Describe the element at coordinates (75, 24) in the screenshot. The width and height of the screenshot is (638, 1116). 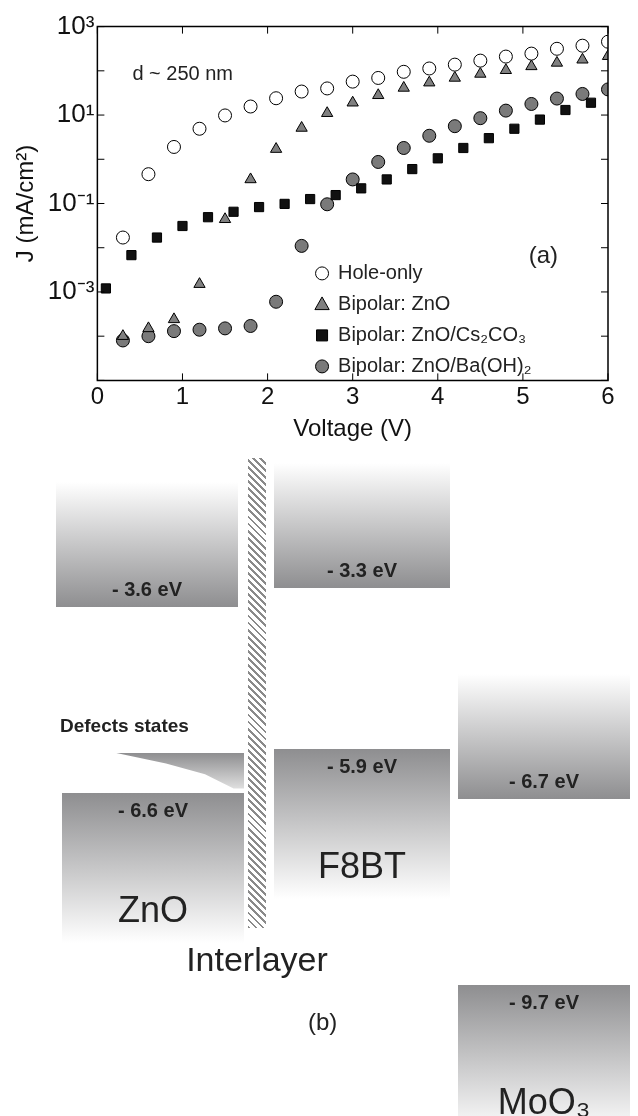
I see `y-tick-label: 10³` at that location.